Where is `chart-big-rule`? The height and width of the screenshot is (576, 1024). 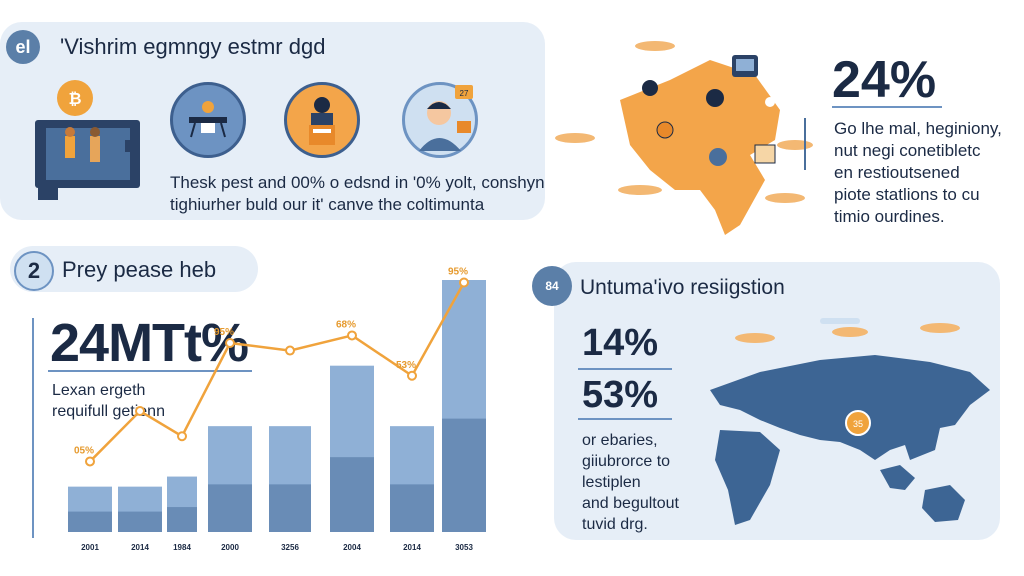 chart-big-rule is located at coordinates (150, 371).